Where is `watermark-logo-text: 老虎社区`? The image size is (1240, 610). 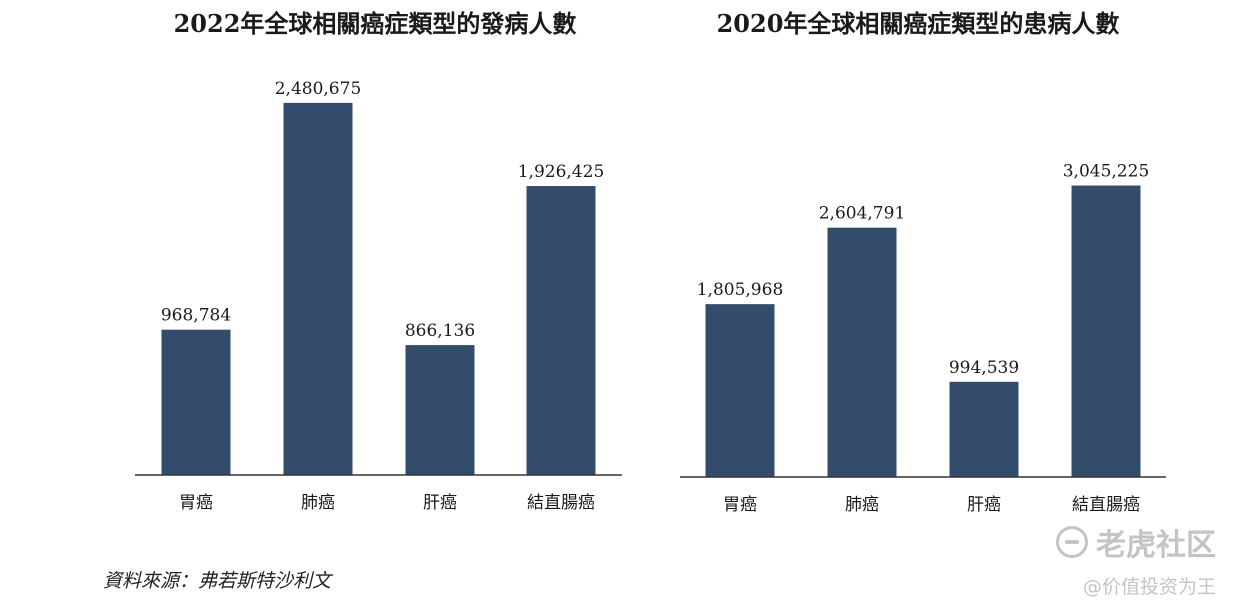
watermark-logo-text: 老虎社区 is located at coordinates (1156, 545).